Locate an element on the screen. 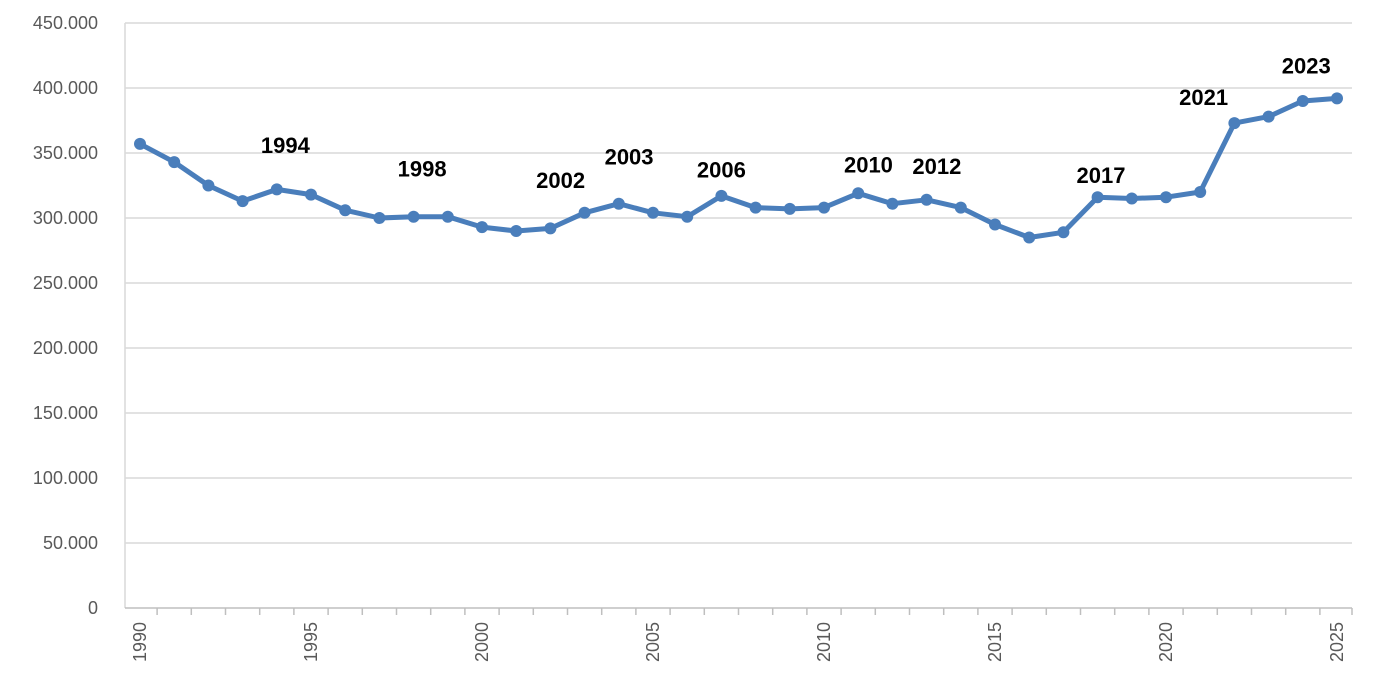 The width and height of the screenshot is (1376, 688). annotation-label: 1998 is located at coordinates (422, 168).